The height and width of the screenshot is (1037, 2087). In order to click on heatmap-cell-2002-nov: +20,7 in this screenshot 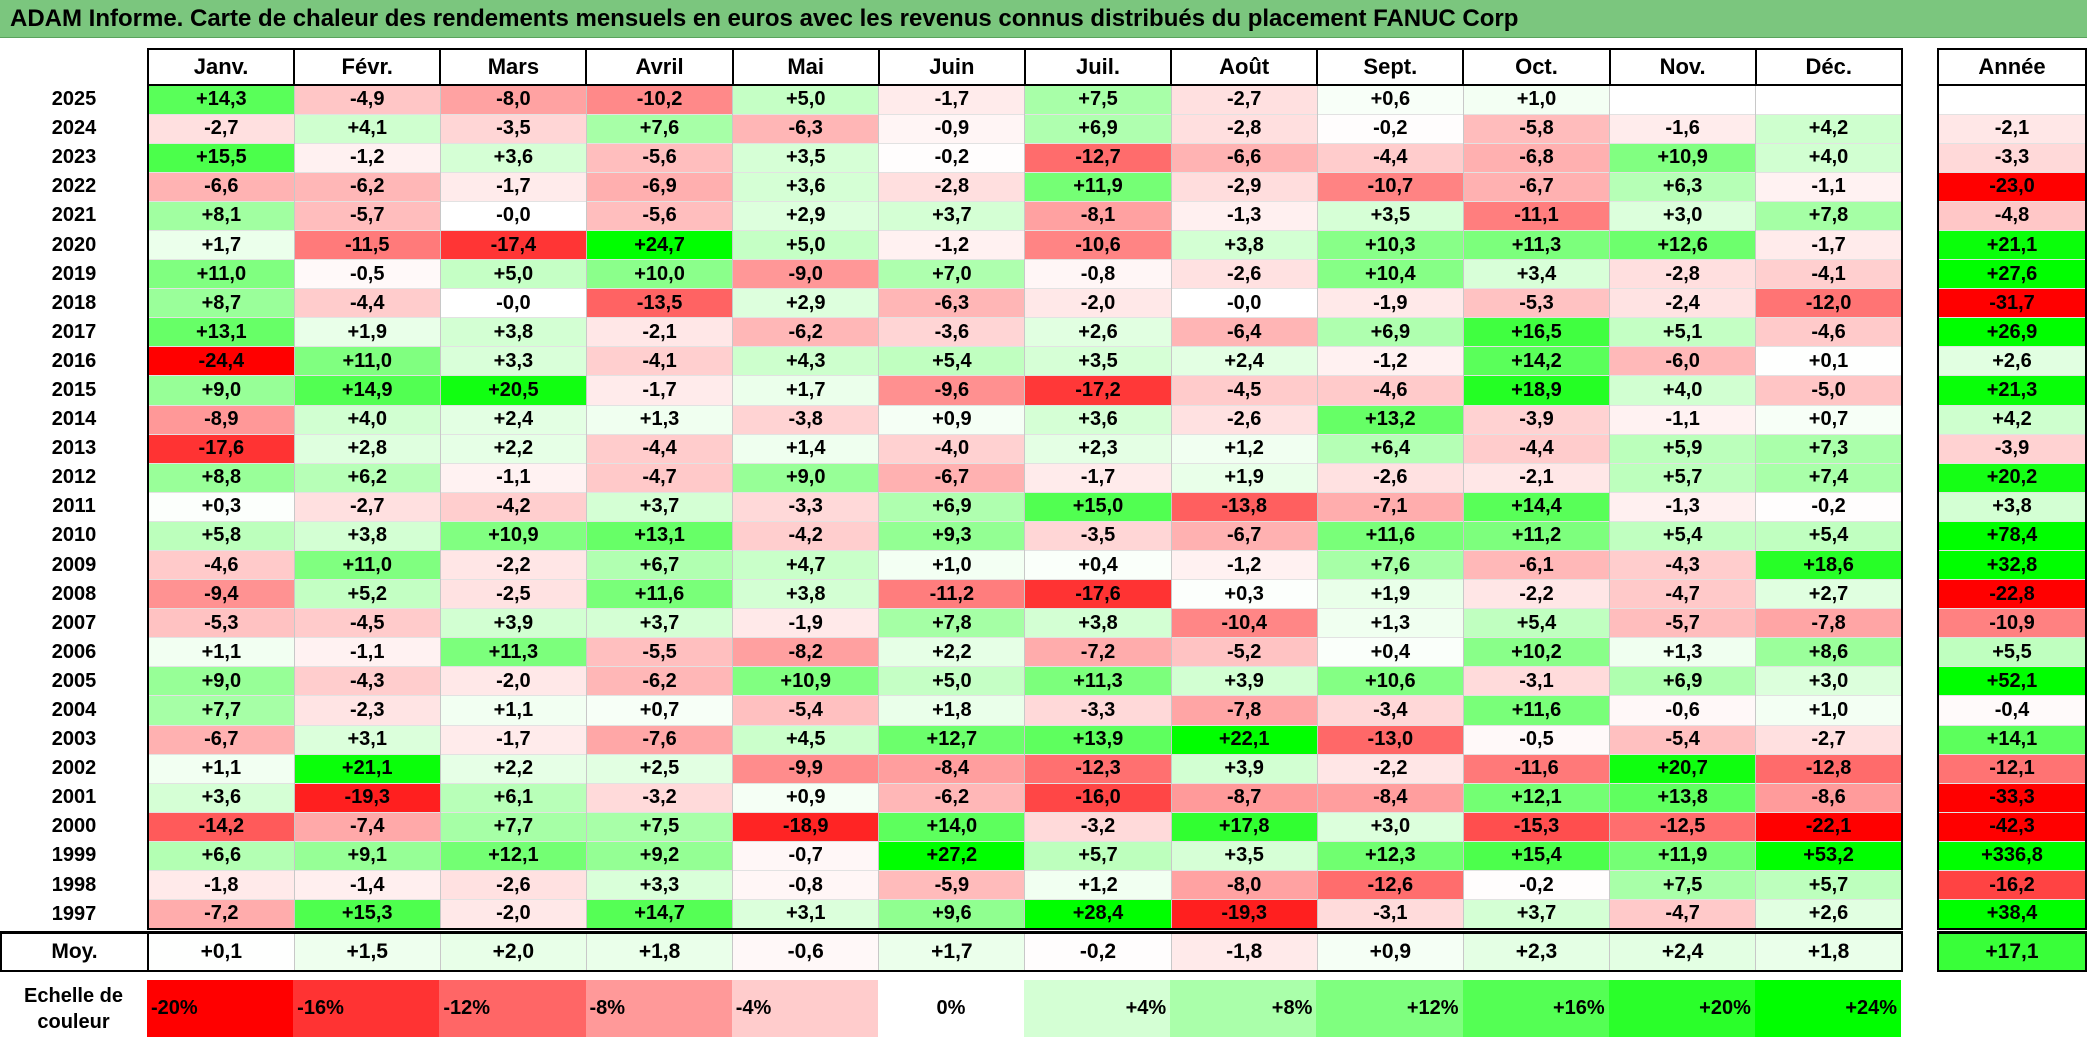, I will do `click(1683, 768)`.